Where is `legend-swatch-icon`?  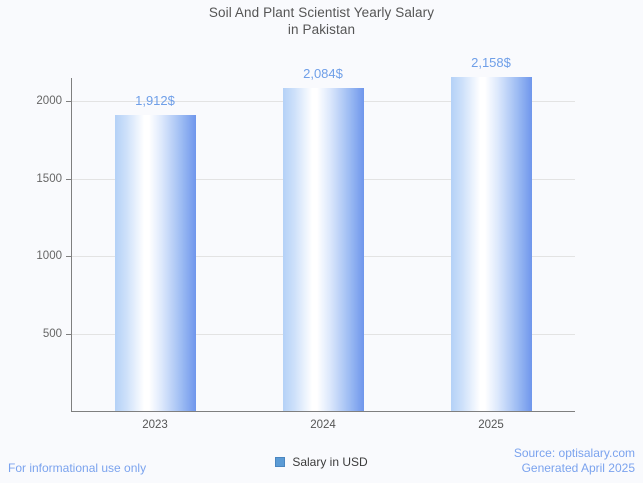 legend-swatch-icon is located at coordinates (280, 462).